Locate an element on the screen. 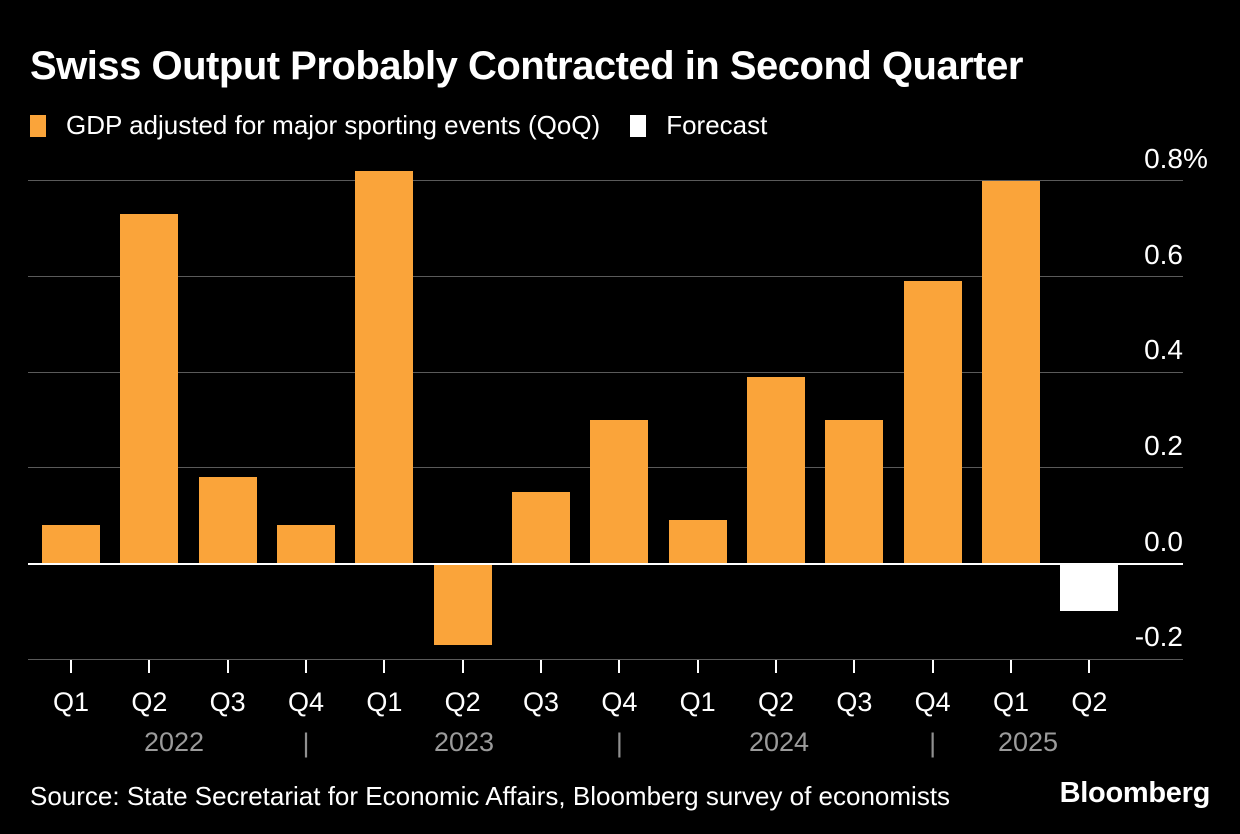 This screenshot has height=834, width=1240. quarter-label-2025-Q1: Q1 is located at coordinates (1010, 702).